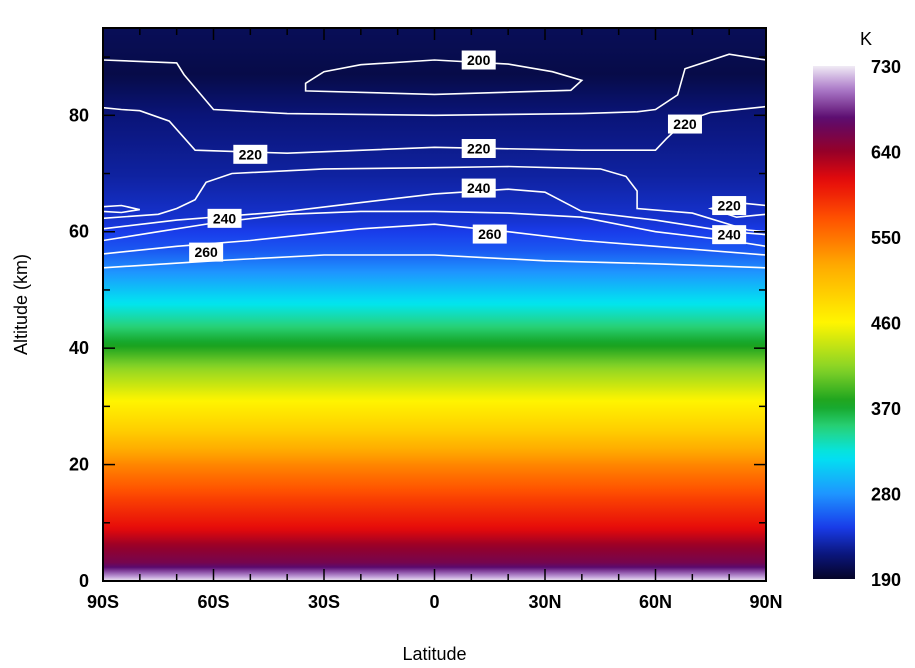 The height and width of the screenshot is (668, 915). I want to click on contour-label: 200, so click(479, 60).